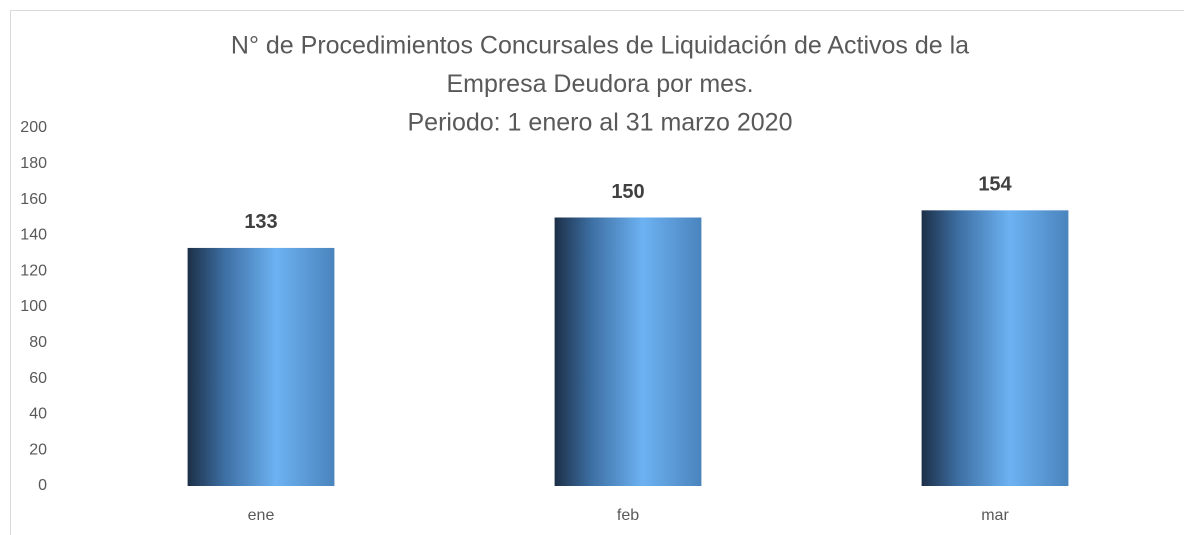 The width and height of the screenshot is (1184, 535). Describe the element at coordinates (260, 222) in the screenshot. I see `value-label: 133` at that location.